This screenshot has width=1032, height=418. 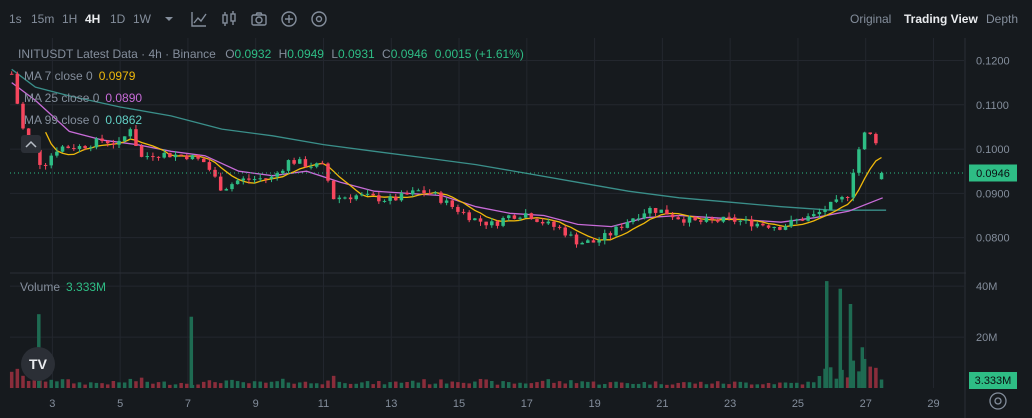 I want to click on volume-tick-label: 20M, so click(x=986, y=338).